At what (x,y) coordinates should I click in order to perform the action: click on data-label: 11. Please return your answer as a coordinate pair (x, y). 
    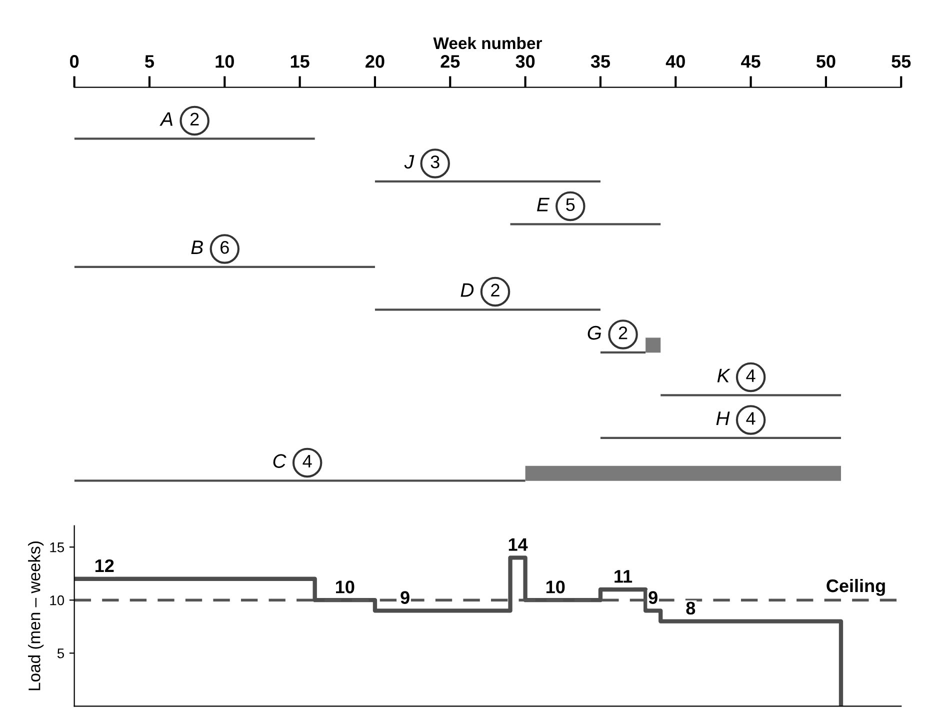
    Looking at the image, I should click on (623, 576).